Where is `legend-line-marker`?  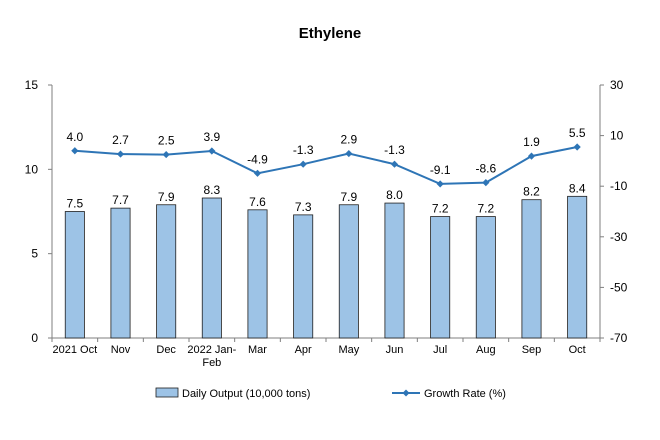 legend-line-marker is located at coordinates (406, 393).